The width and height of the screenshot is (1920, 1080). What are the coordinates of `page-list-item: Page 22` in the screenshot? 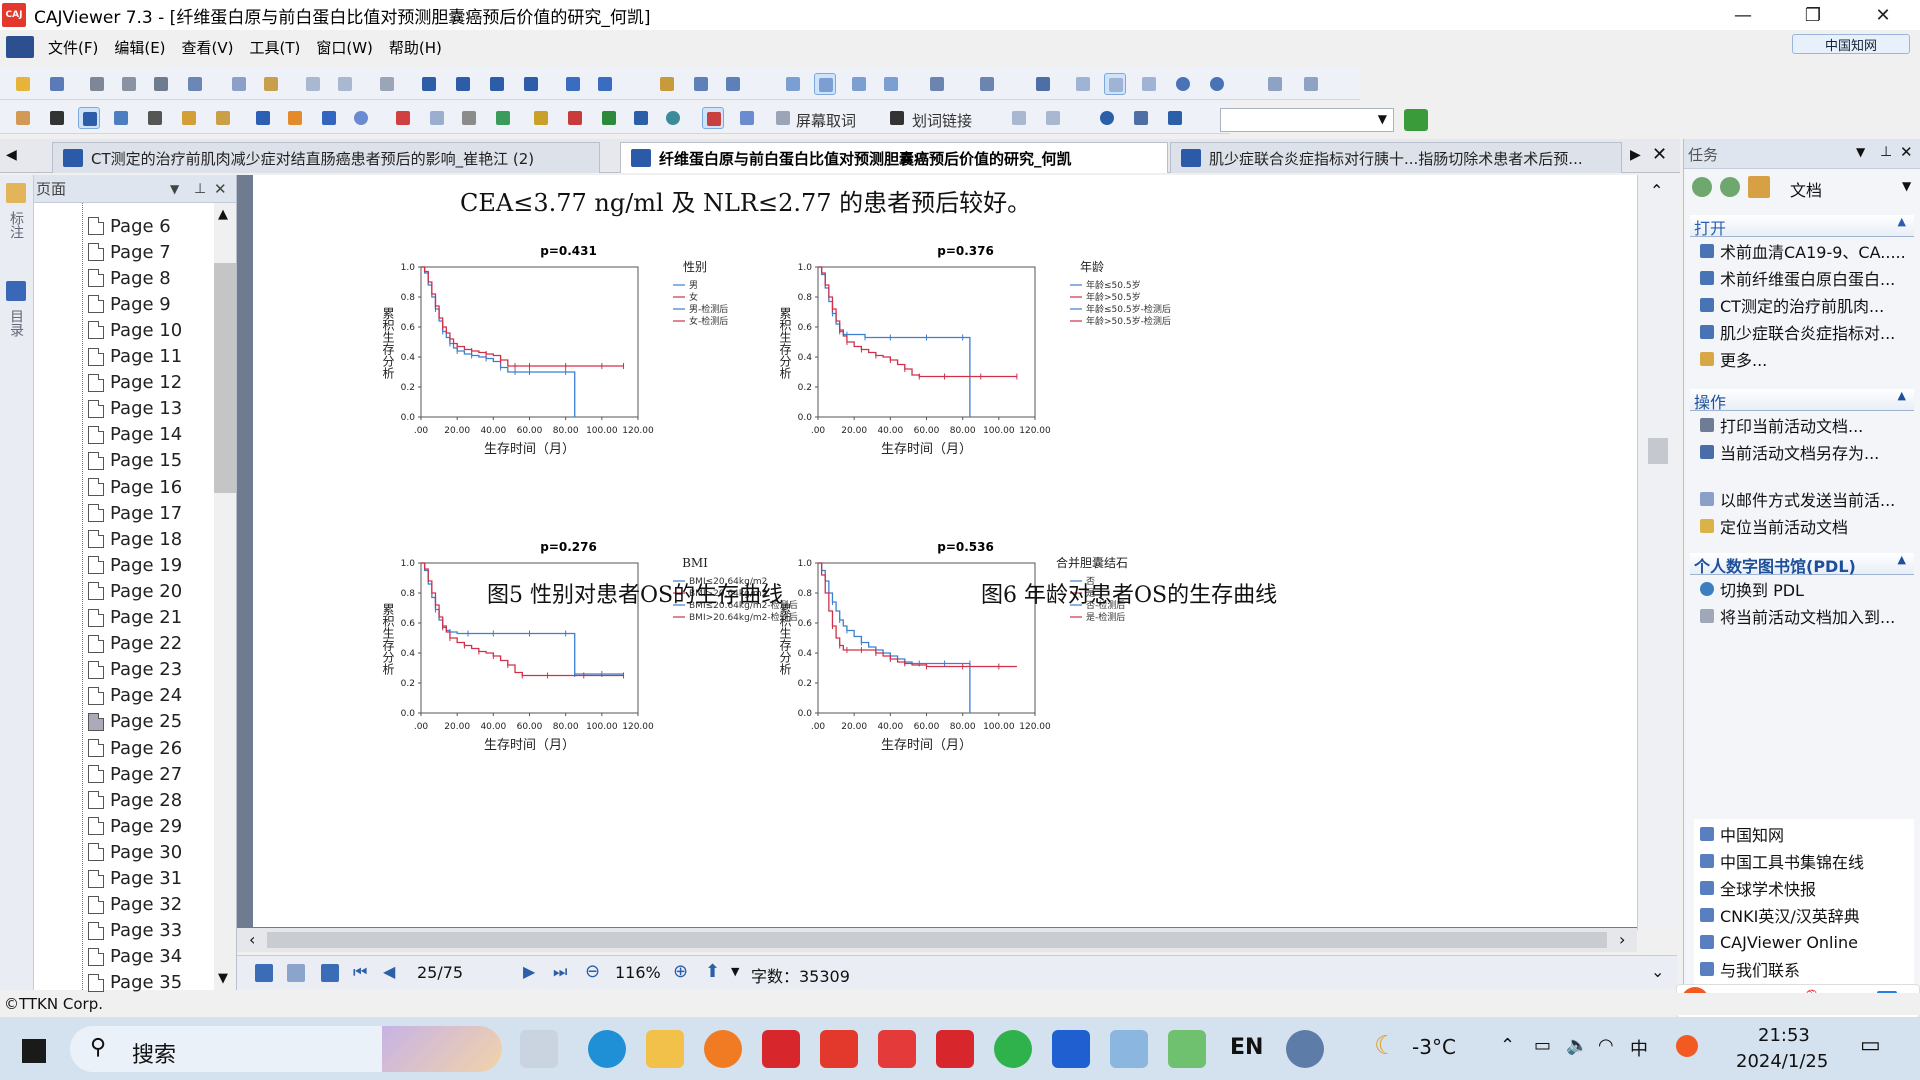 It's located at (135, 644).